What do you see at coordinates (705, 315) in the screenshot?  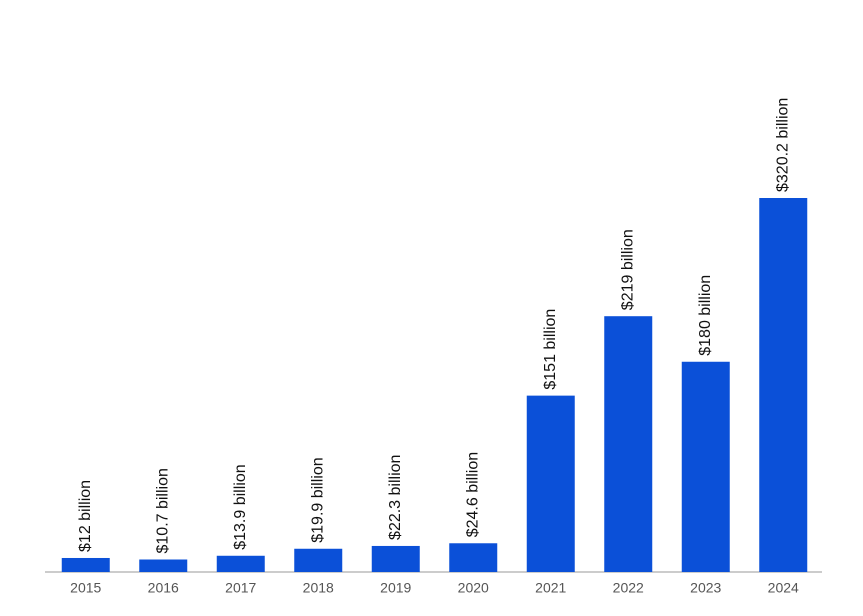 I see `value-label: $180 billion` at bounding box center [705, 315].